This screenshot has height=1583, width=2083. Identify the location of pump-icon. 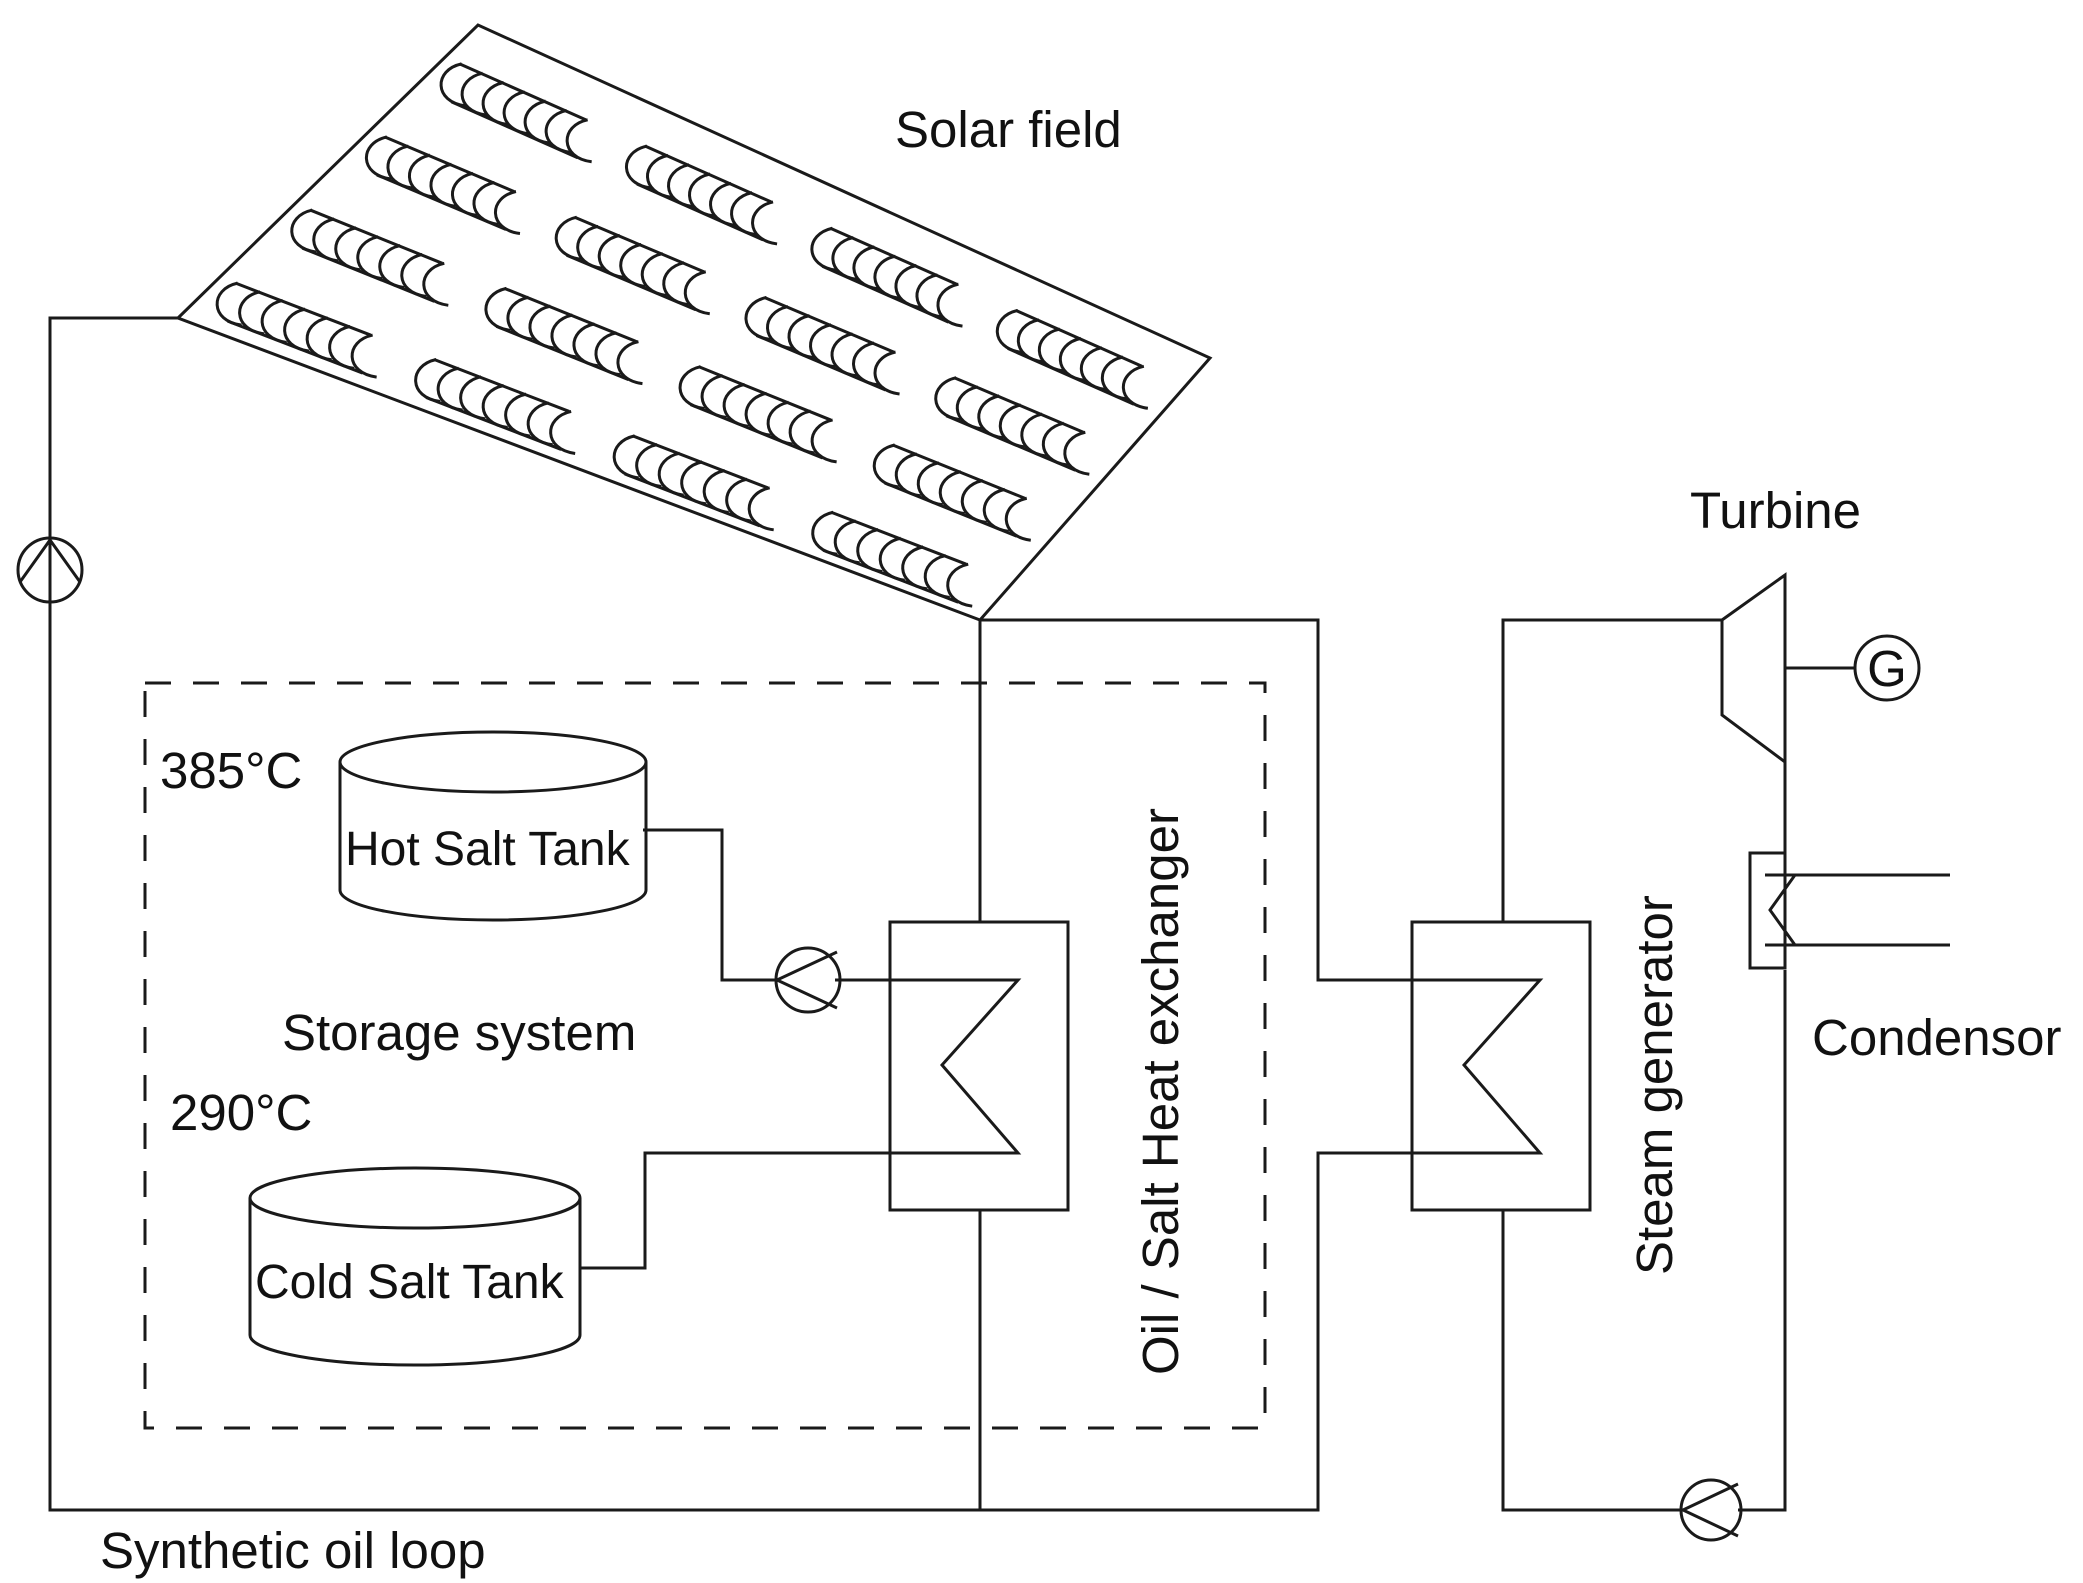
(808, 980).